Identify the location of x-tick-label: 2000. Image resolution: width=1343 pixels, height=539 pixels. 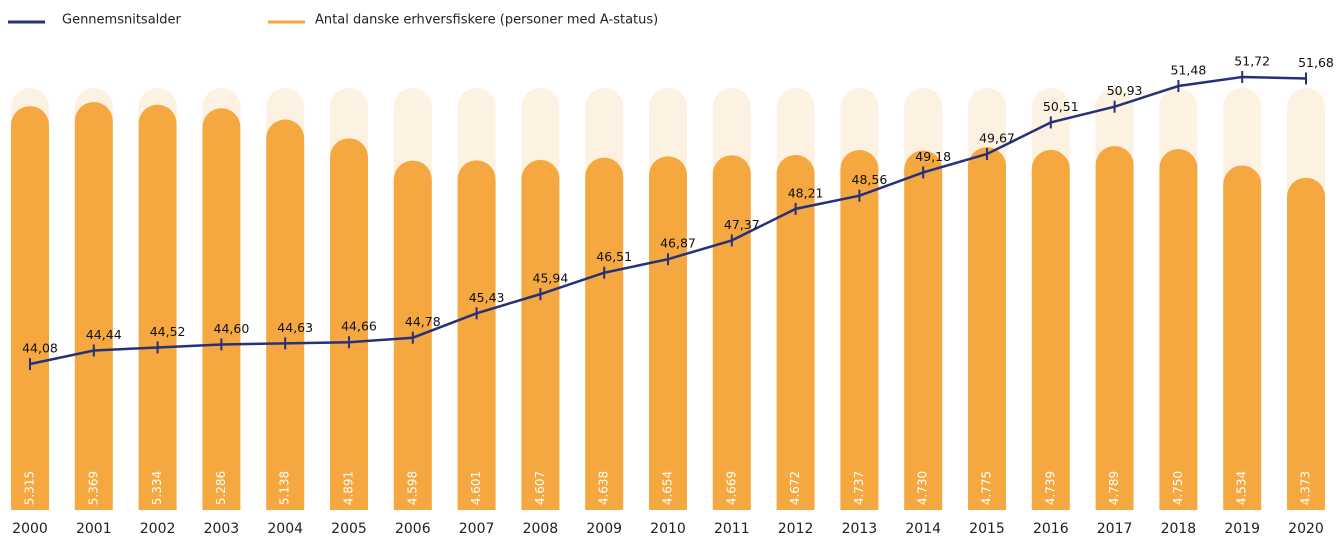
(30, 529).